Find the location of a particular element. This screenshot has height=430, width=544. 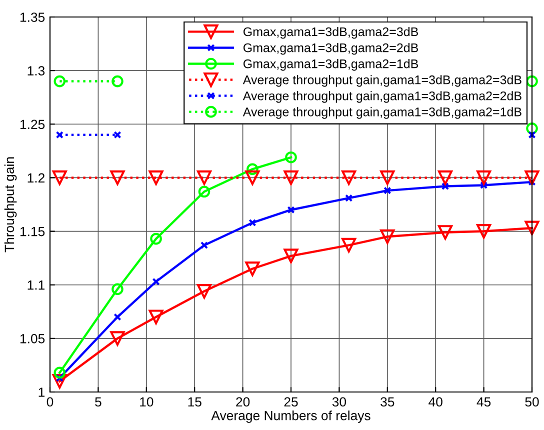

y-tick-label: 1.35 is located at coordinates (32, 17).